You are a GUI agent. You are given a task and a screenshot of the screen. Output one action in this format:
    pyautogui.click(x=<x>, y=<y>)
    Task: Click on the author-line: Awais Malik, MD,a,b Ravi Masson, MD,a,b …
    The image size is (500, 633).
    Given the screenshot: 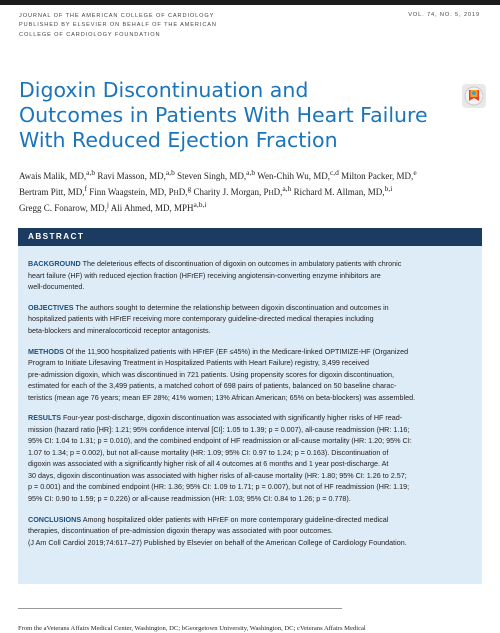 What is the action you would take?
    pyautogui.click(x=218, y=174)
    